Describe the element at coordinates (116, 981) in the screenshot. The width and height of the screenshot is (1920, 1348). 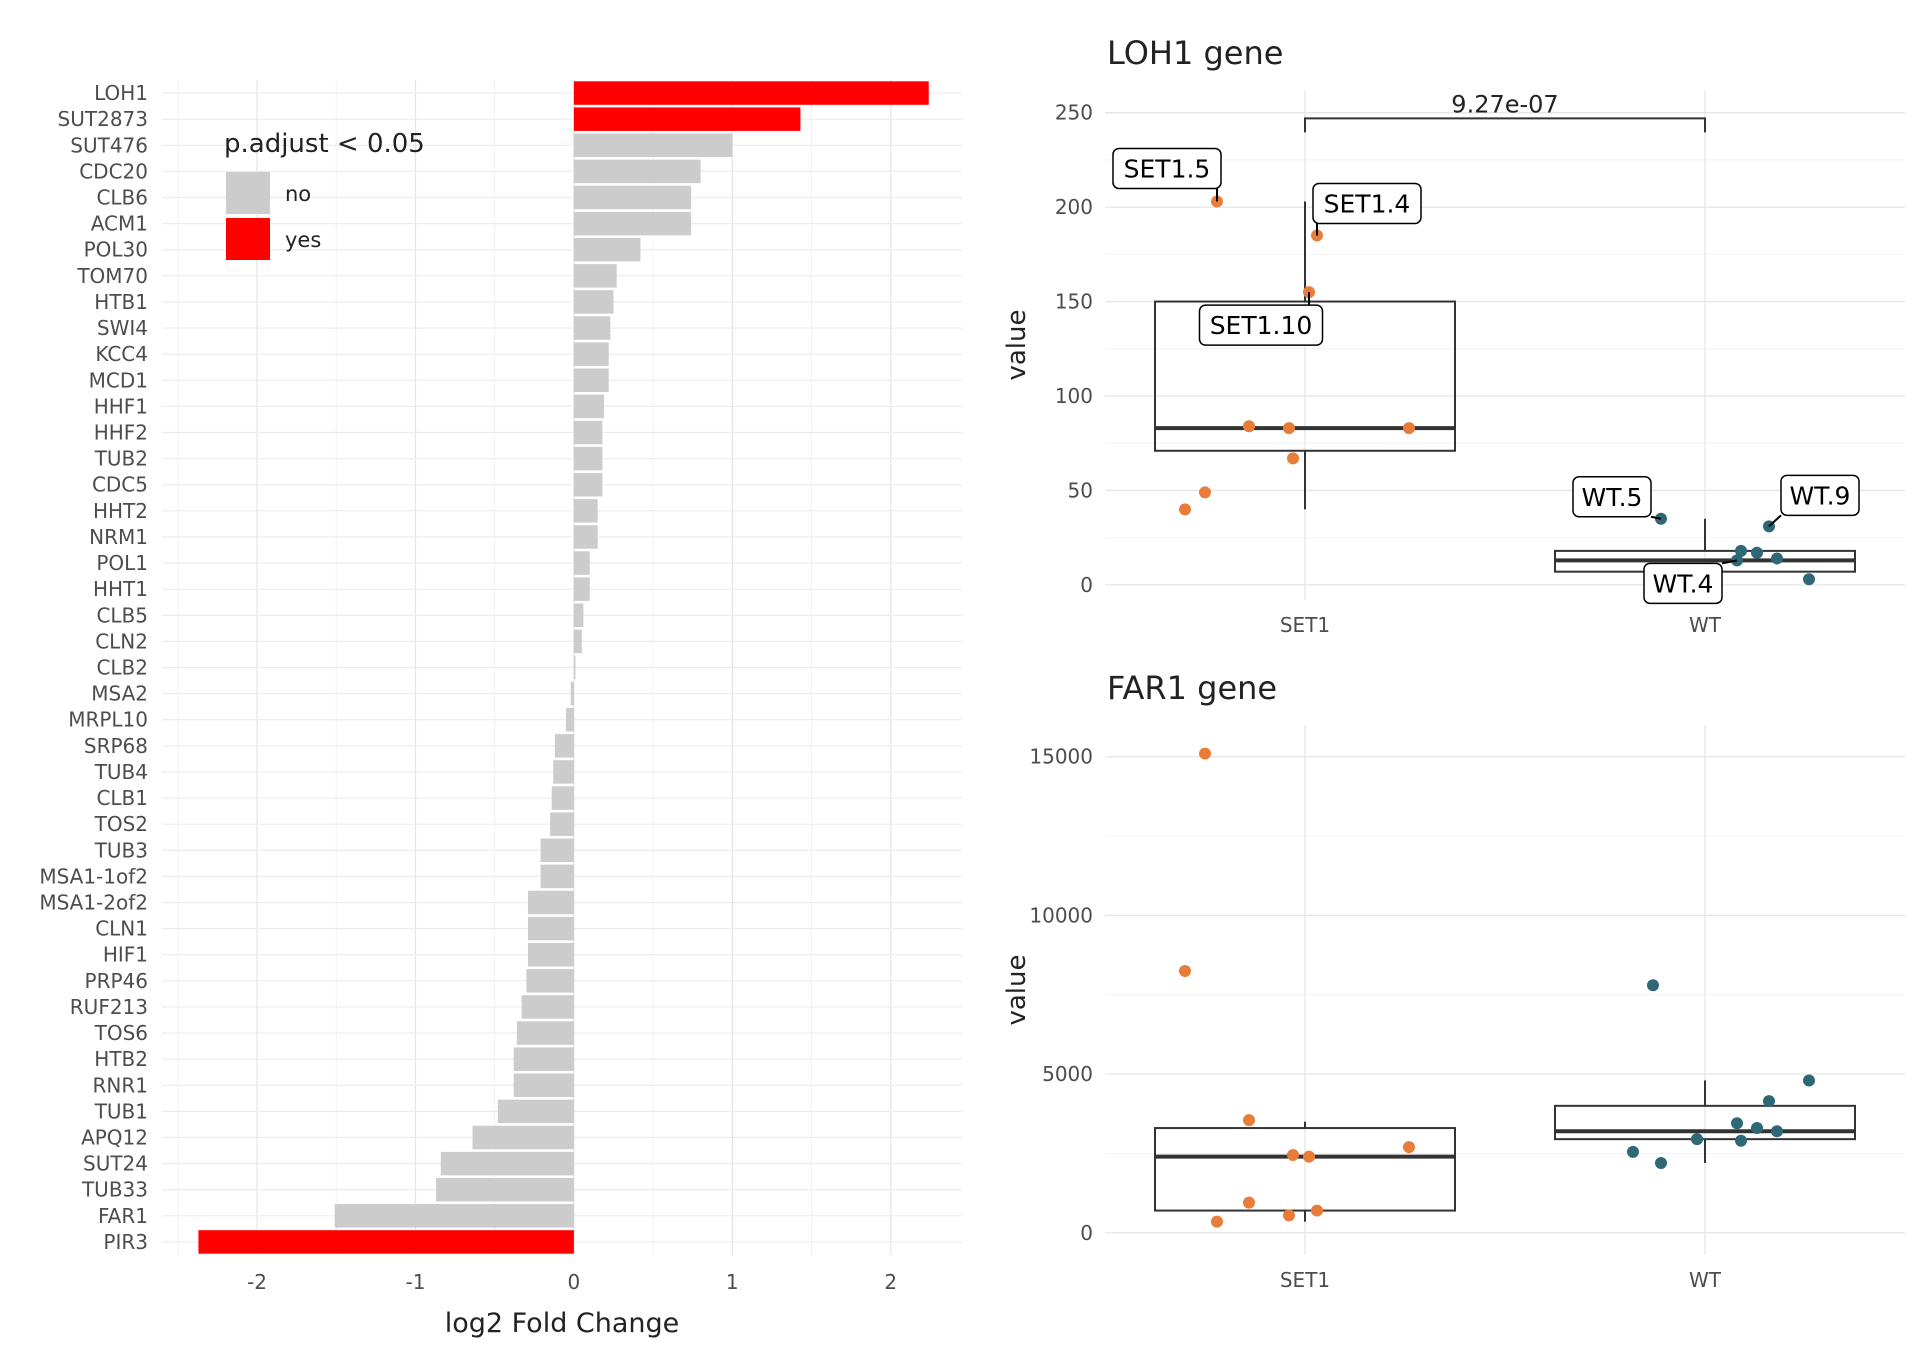
I see `y-tick-label: PRP46` at that location.